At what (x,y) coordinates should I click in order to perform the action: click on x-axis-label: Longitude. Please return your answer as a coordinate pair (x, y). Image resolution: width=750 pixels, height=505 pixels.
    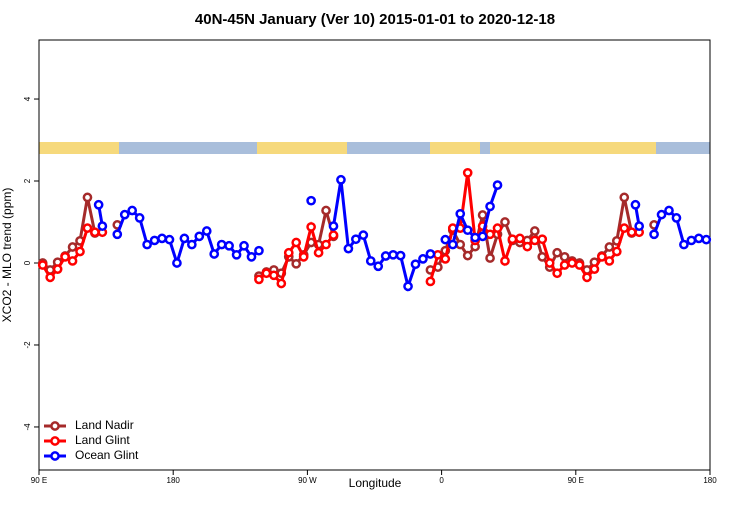
    Looking at the image, I should click on (375, 483).